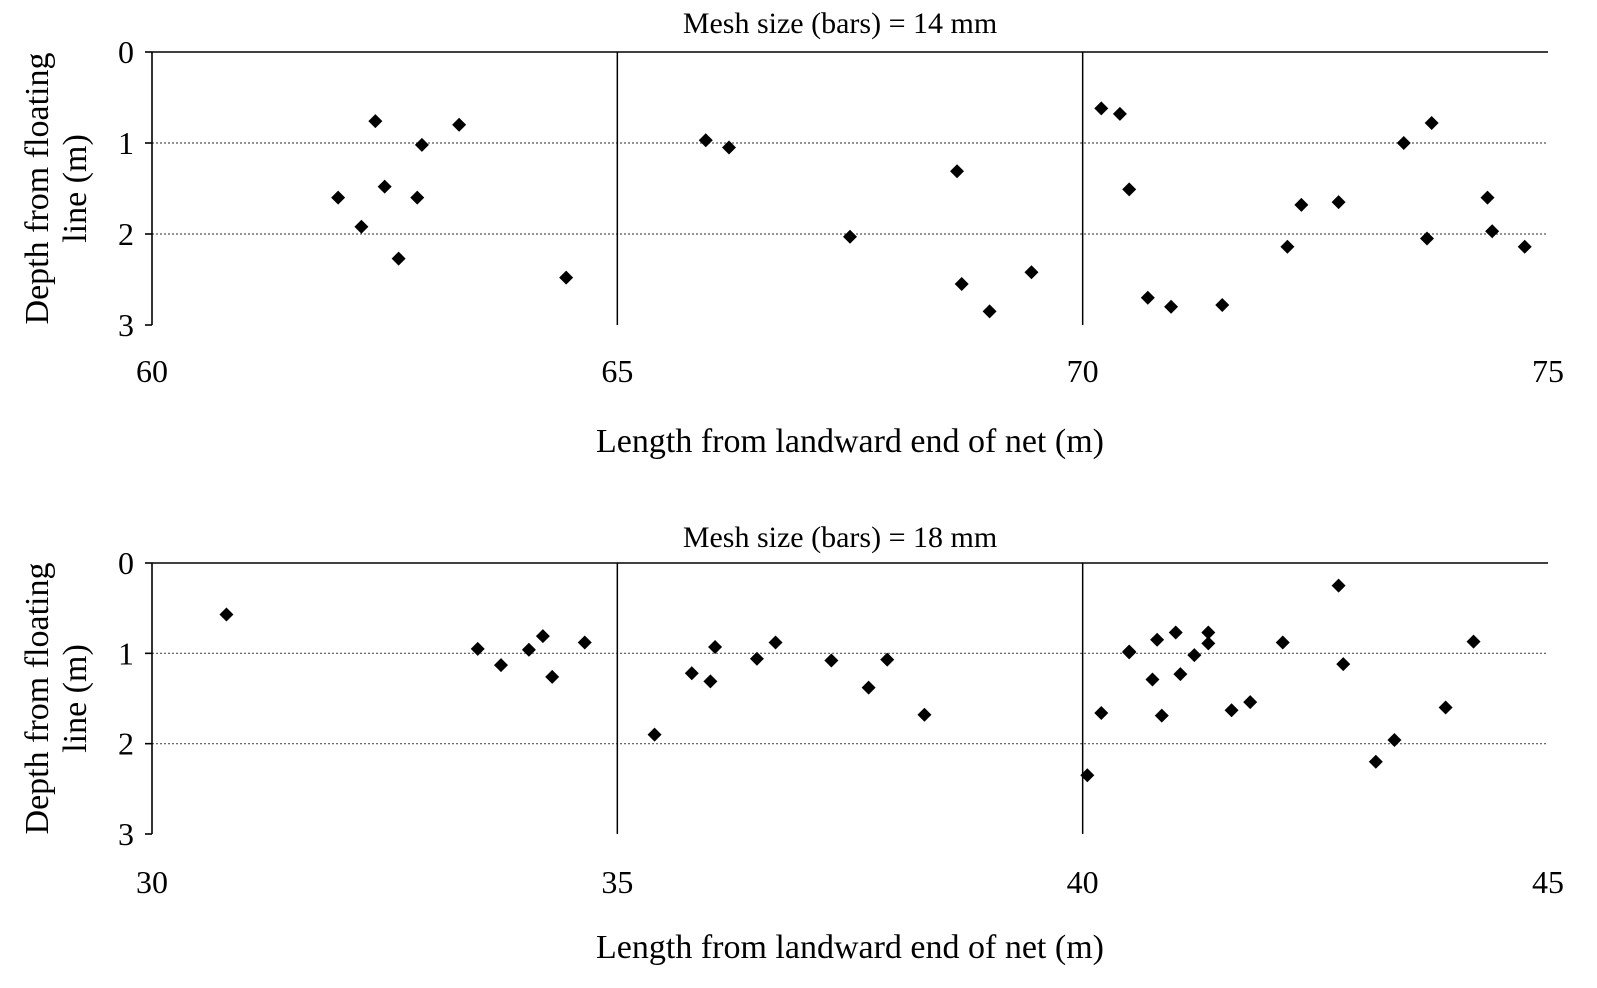 The image size is (1597, 988). Describe the element at coordinates (1548, 882) in the screenshot. I see `x-tick-label: 45` at that location.